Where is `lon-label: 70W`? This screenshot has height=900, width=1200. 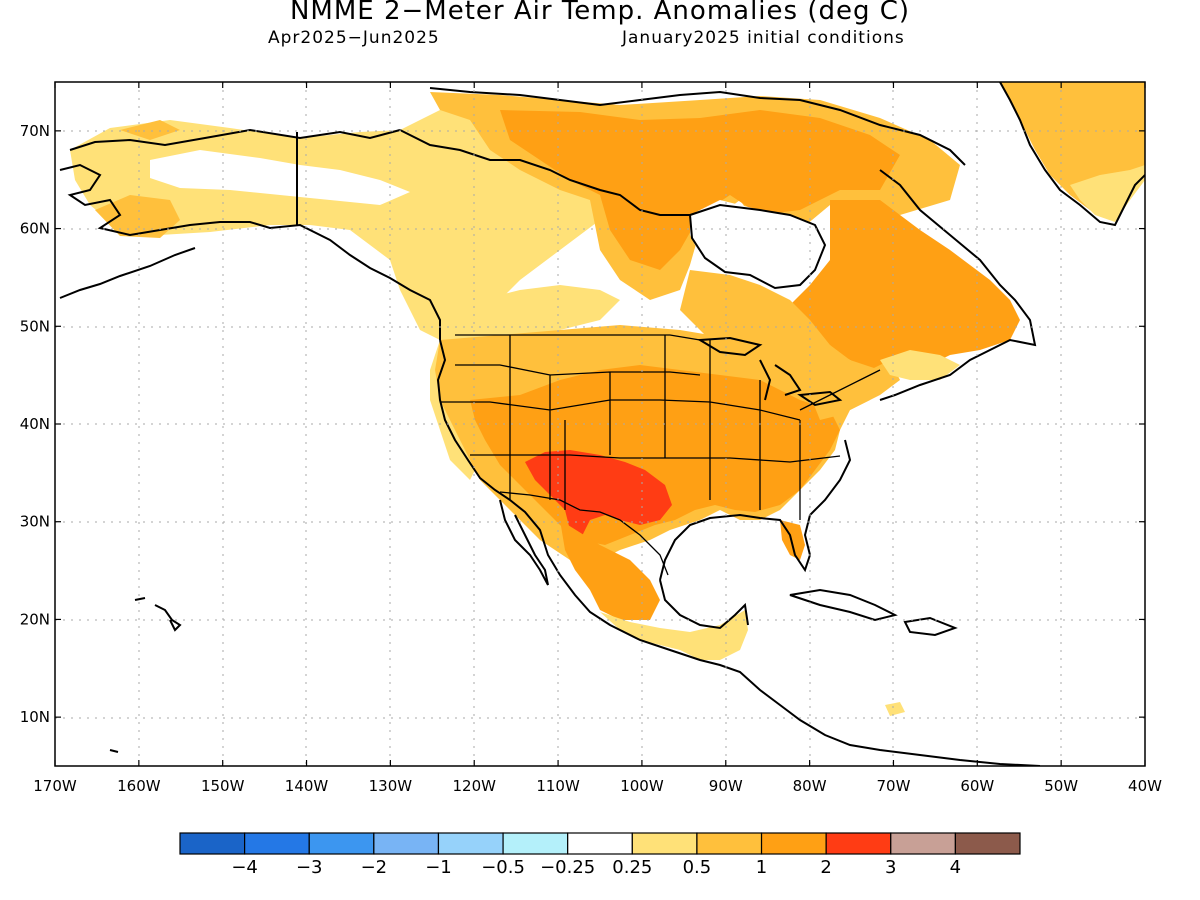
lon-label: 70W is located at coordinates (894, 786).